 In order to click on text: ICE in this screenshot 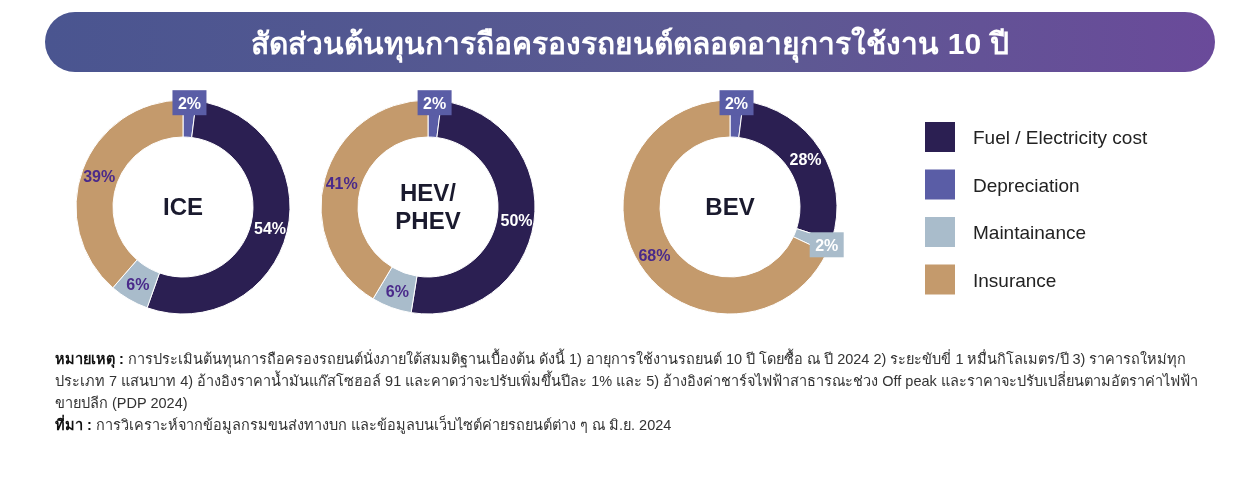, I will do `click(183, 206)`.